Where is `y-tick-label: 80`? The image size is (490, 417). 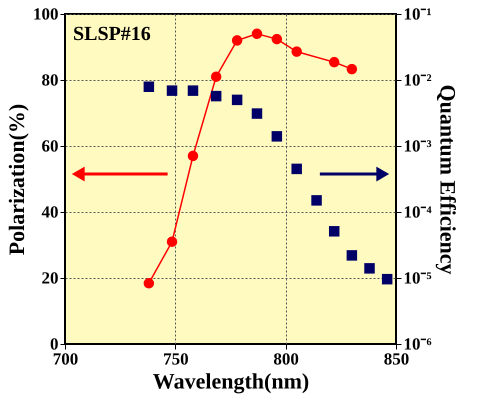
y-tick-label: 80 is located at coordinates (50, 80).